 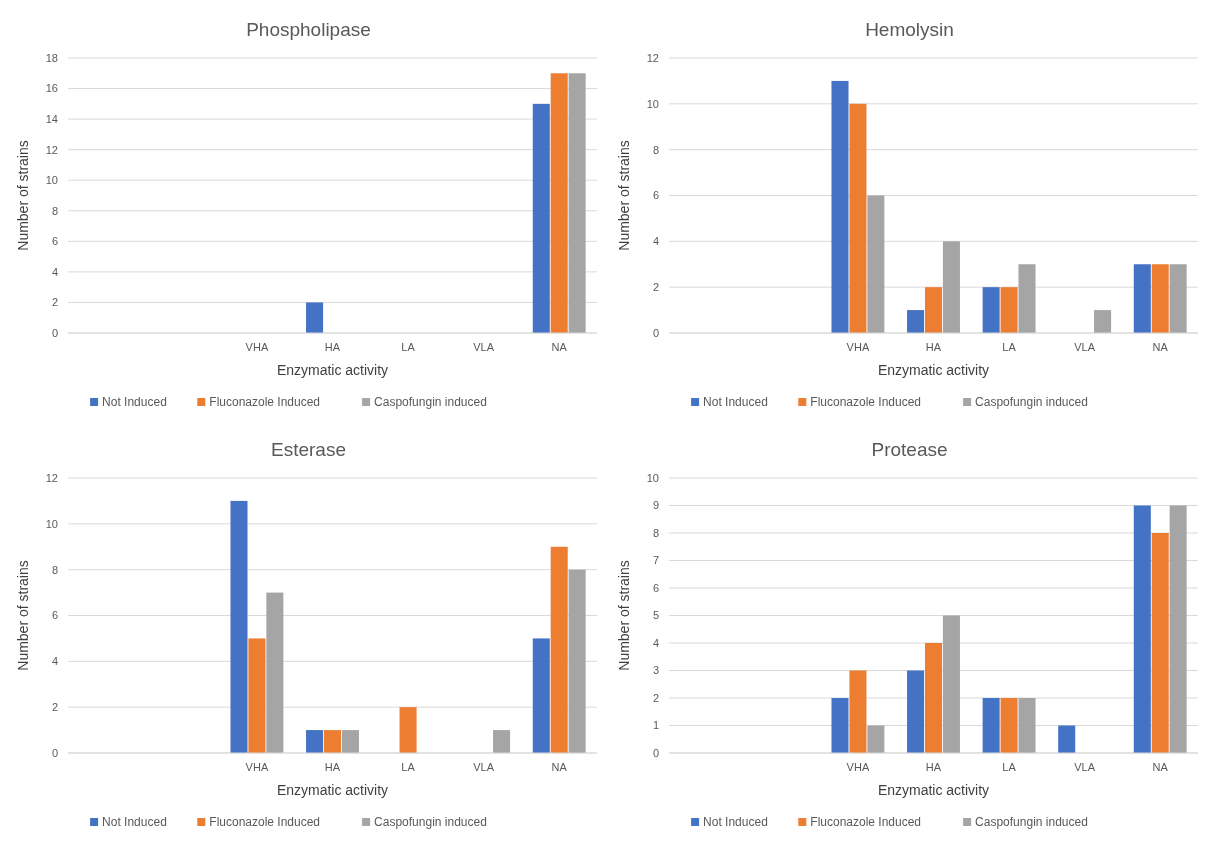 I want to click on chart-title: Phospholipase, so click(x=308, y=29).